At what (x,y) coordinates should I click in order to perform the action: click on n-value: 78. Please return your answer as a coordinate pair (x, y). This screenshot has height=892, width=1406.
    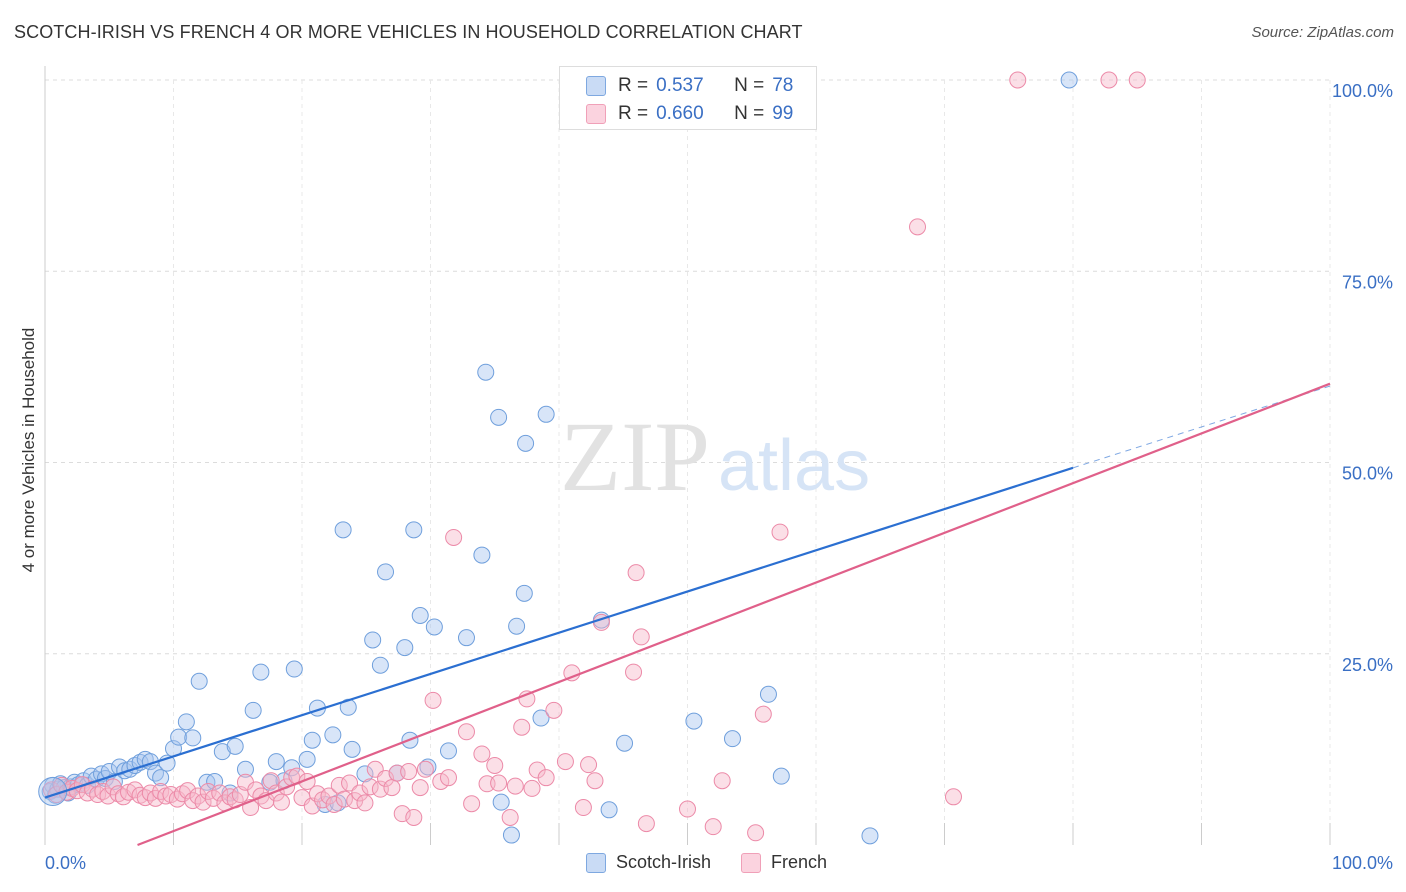
    Looking at the image, I should click on (783, 85).